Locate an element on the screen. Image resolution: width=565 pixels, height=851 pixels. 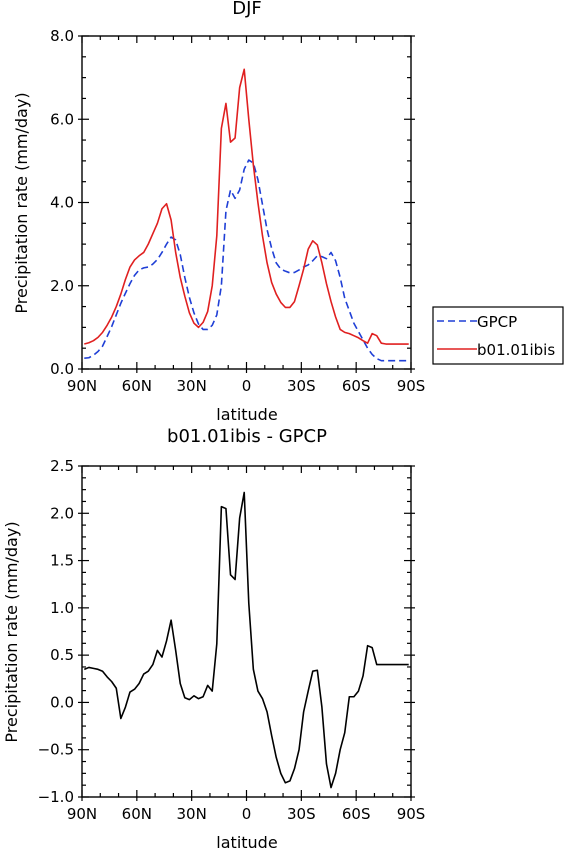
y-tick-label: 0.5 is located at coordinates (62, 655).